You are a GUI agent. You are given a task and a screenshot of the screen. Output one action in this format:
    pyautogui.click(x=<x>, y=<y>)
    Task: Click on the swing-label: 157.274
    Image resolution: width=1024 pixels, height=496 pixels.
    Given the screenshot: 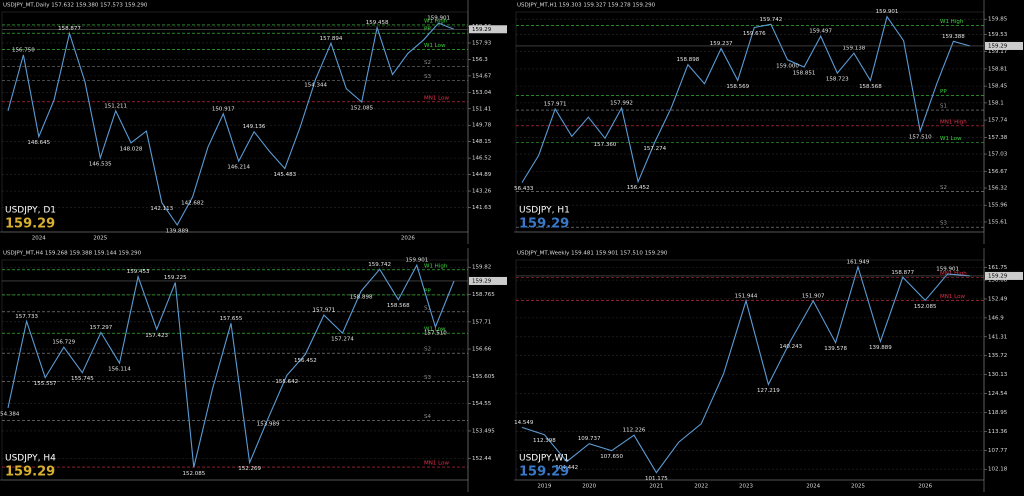 What is the action you would take?
    pyautogui.click(x=654, y=149)
    